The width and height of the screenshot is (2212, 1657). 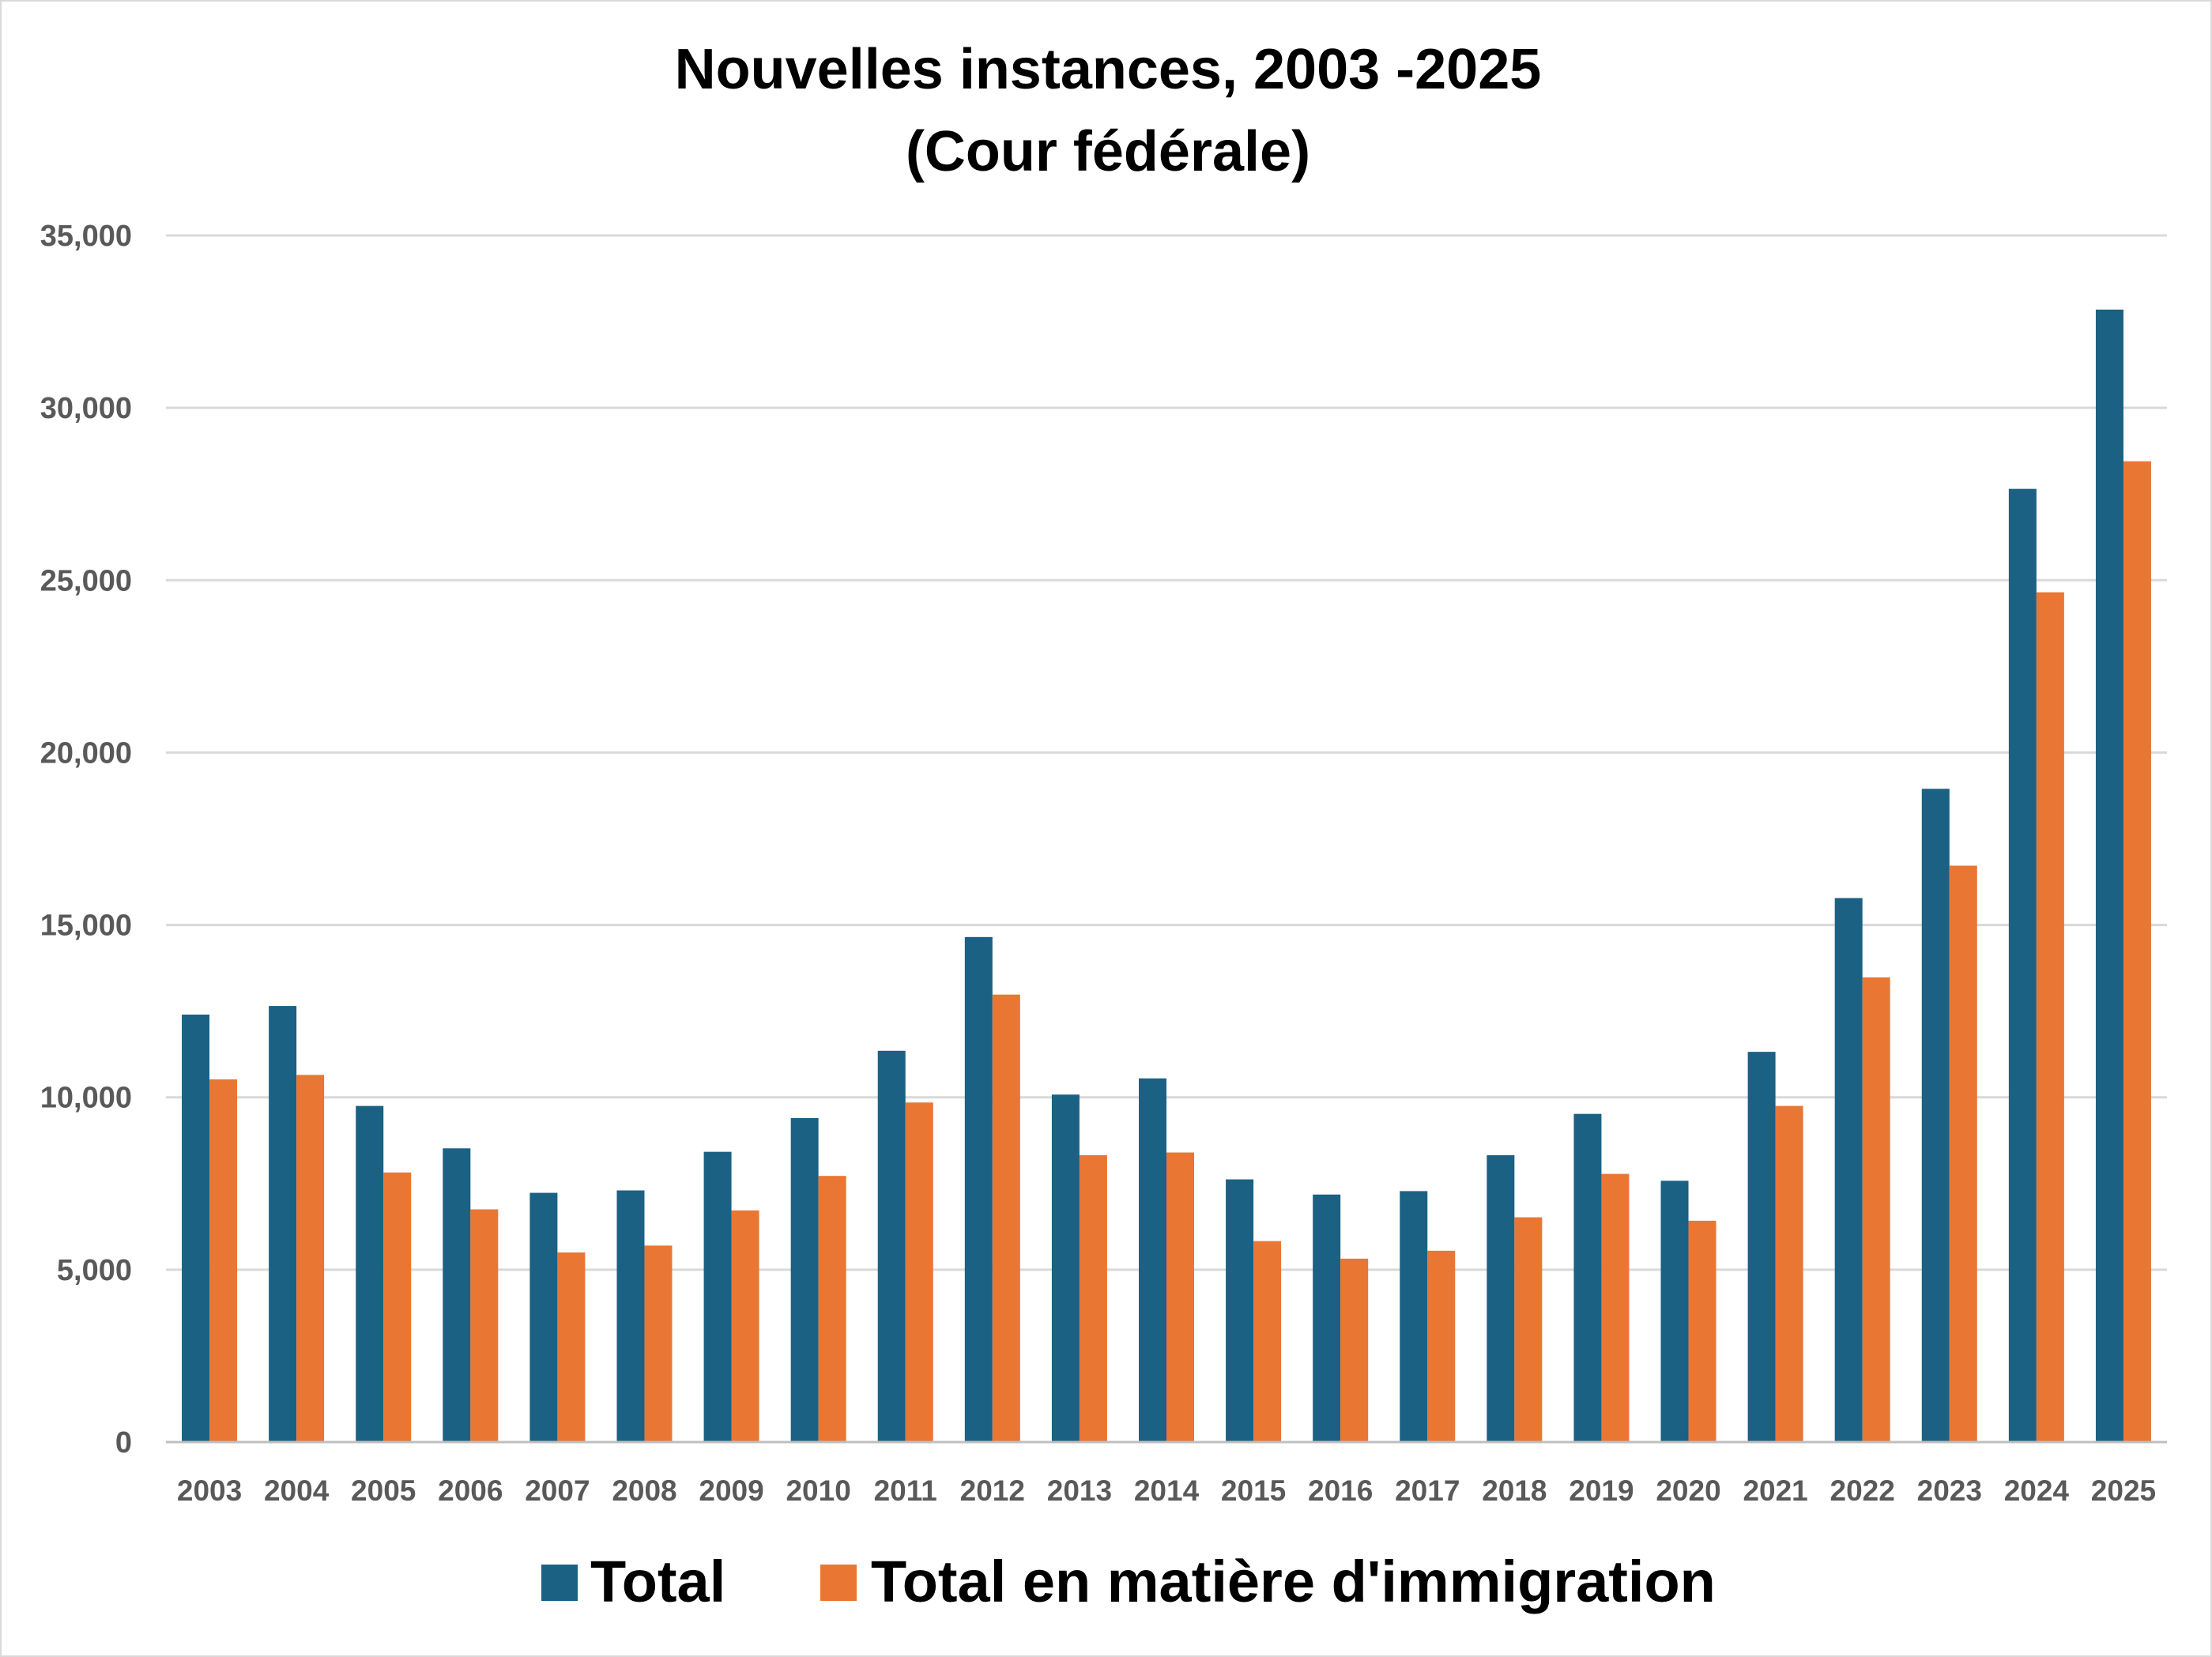 I want to click on y-tick-label: 35,000, so click(x=86, y=236).